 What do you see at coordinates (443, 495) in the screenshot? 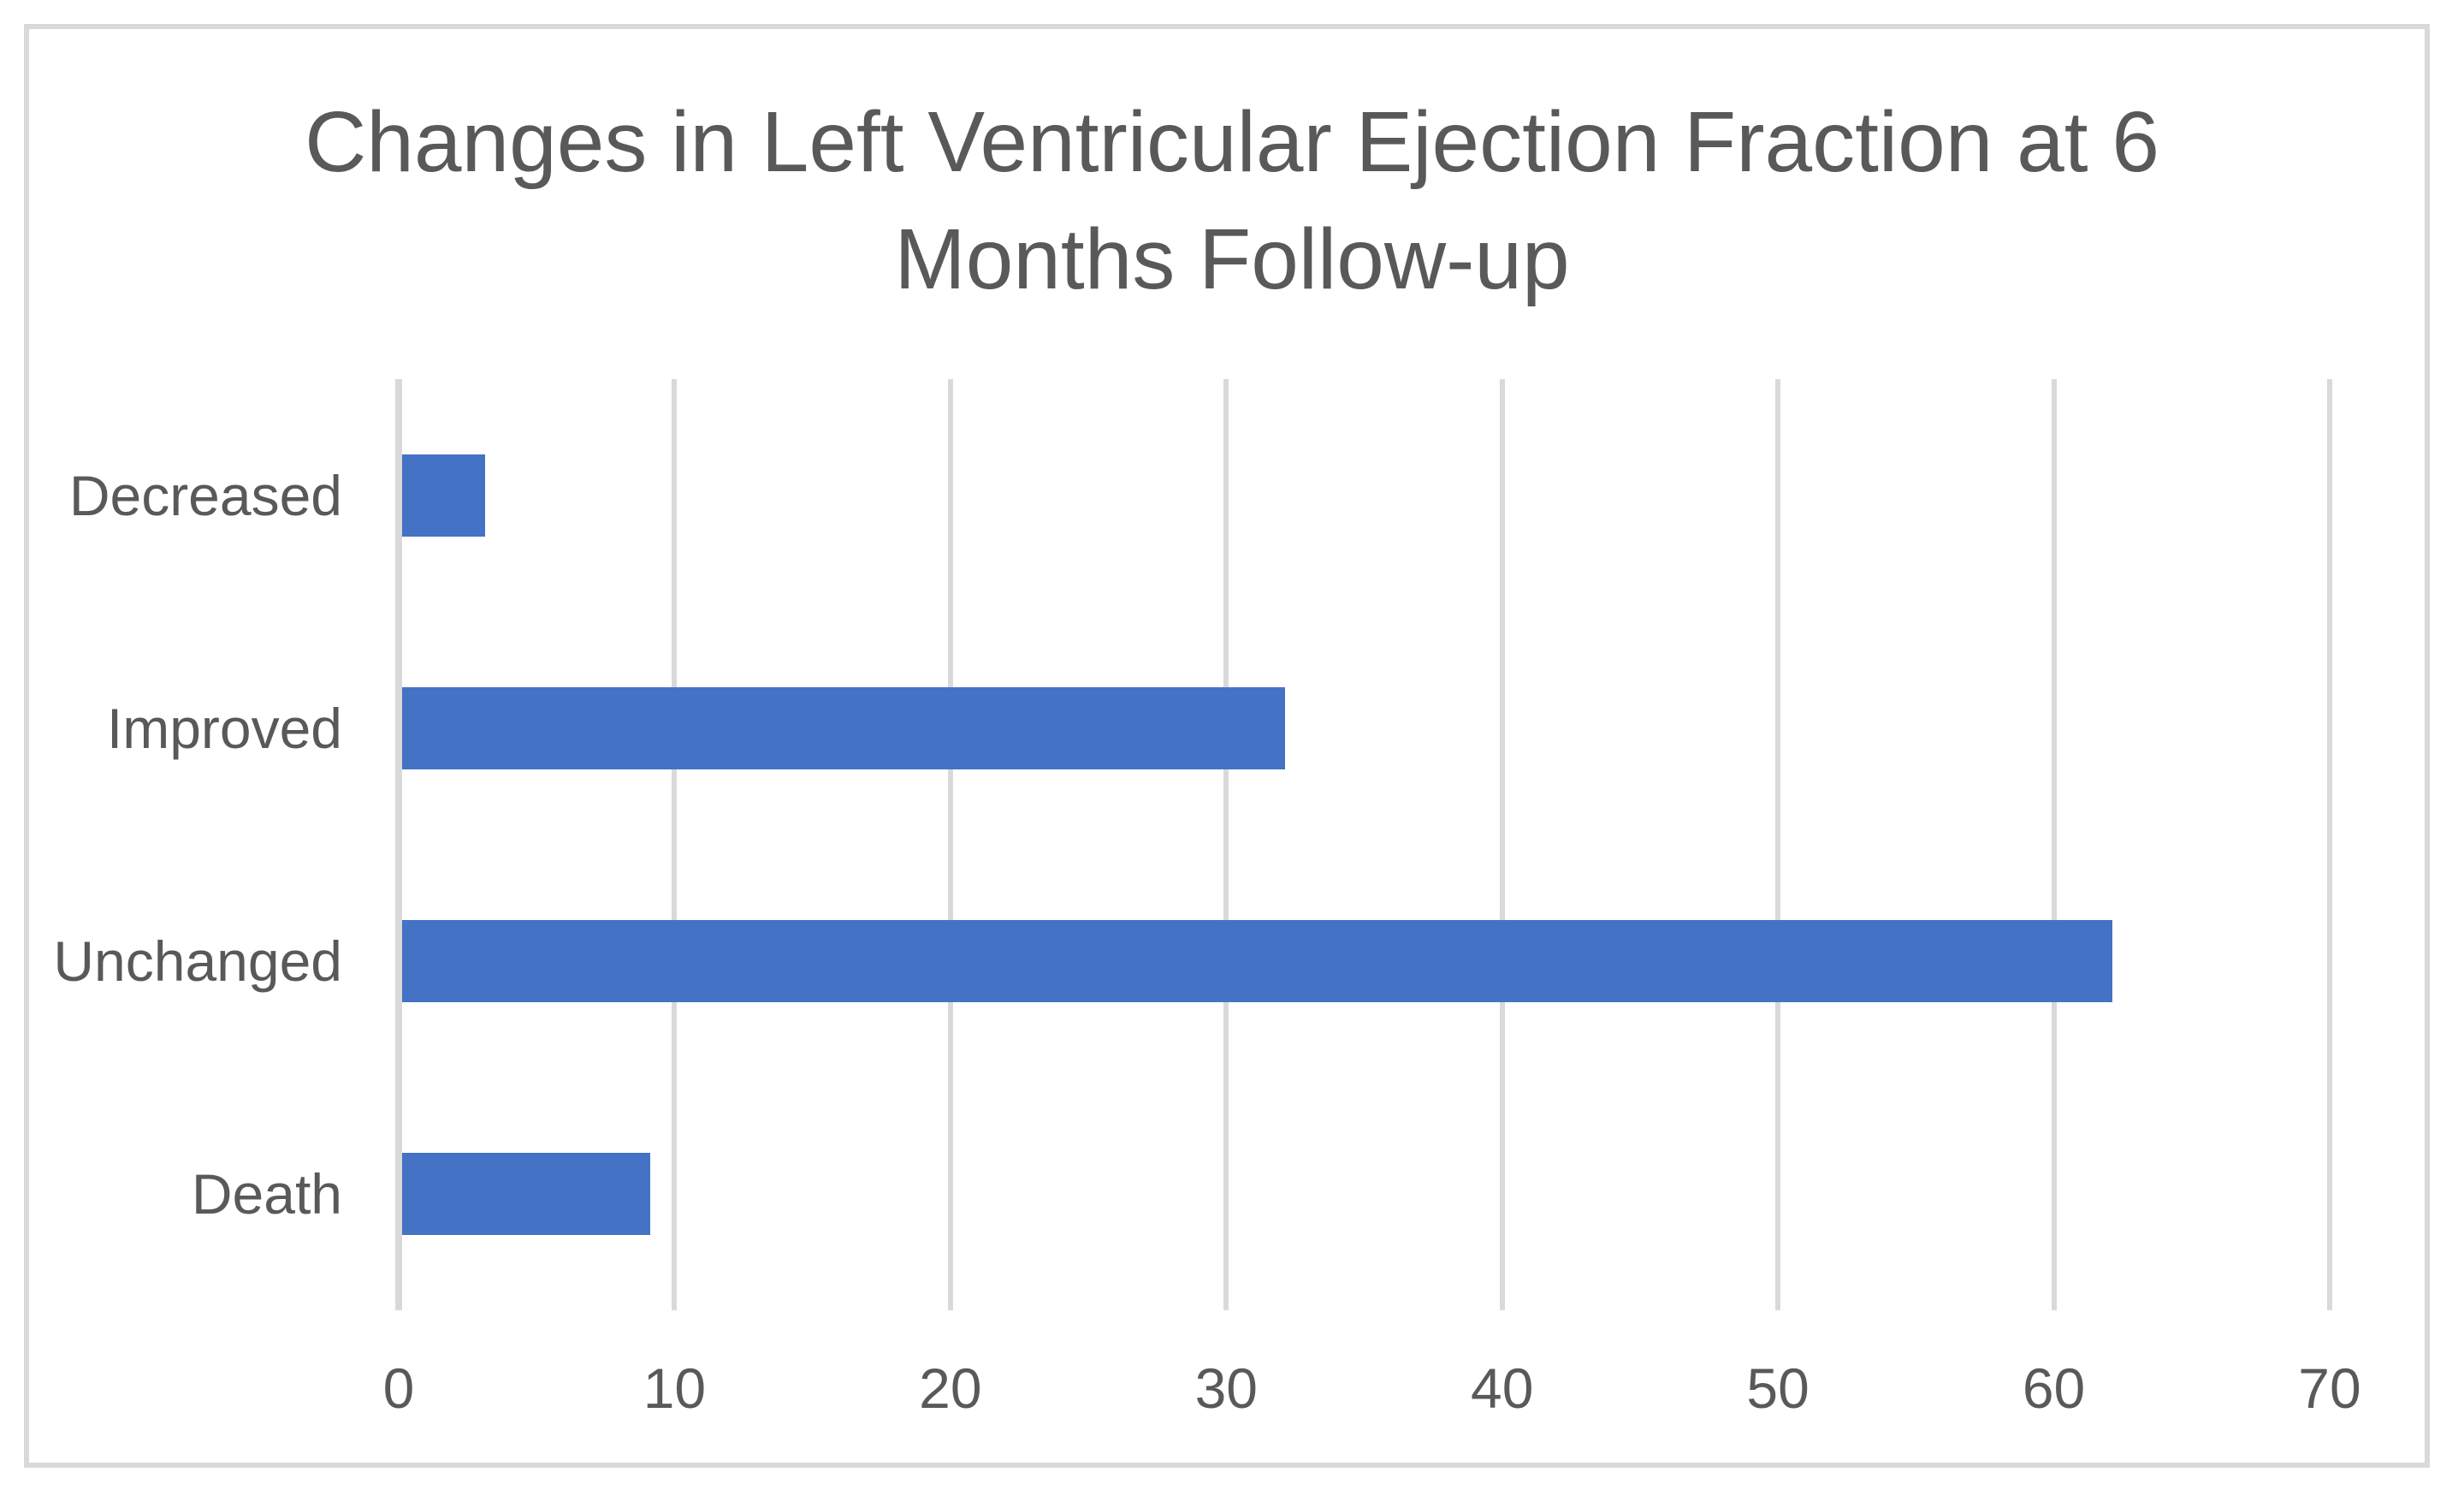
I see `bar-decreased` at bounding box center [443, 495].